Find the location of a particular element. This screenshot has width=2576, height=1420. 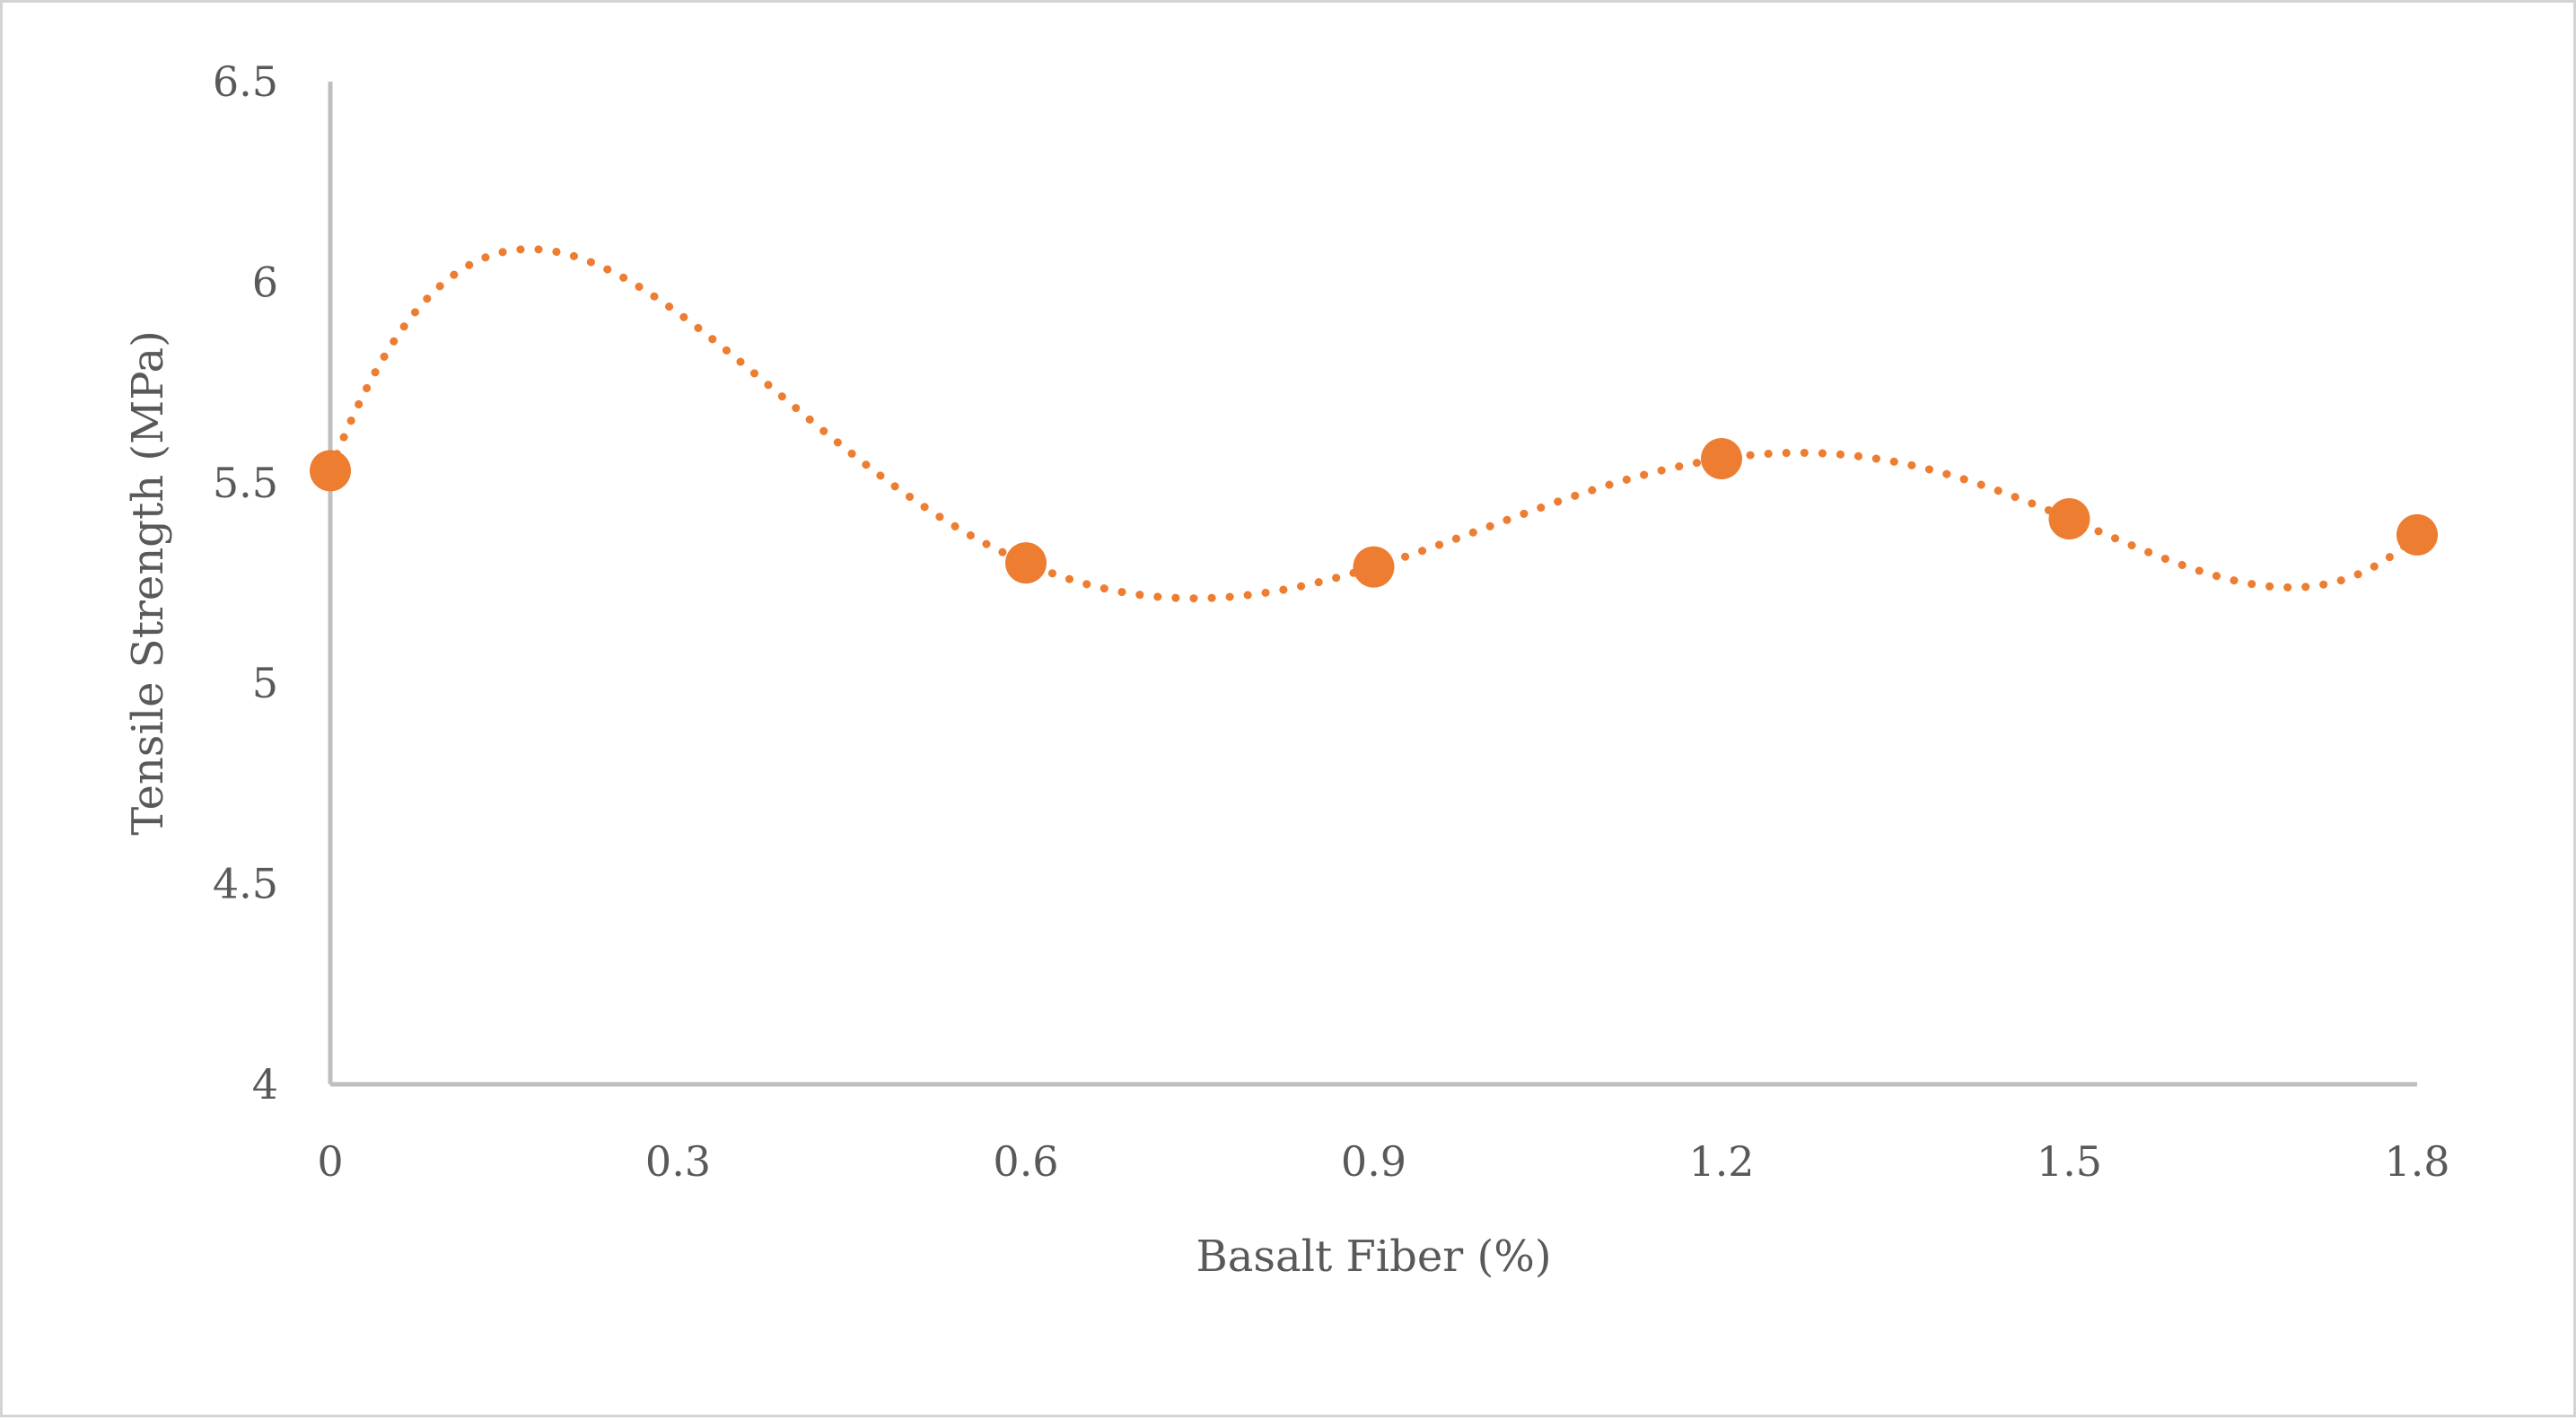

x-tick-label: 0.3 is located at coordinates (678, 1161).